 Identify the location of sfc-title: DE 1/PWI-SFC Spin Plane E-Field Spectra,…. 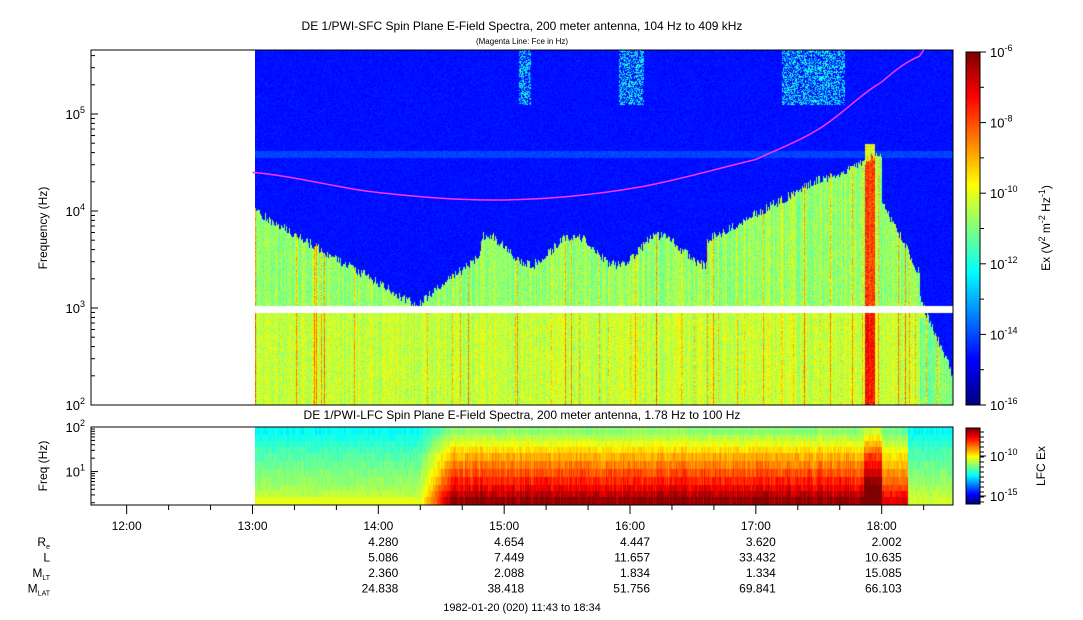
(522, 26).